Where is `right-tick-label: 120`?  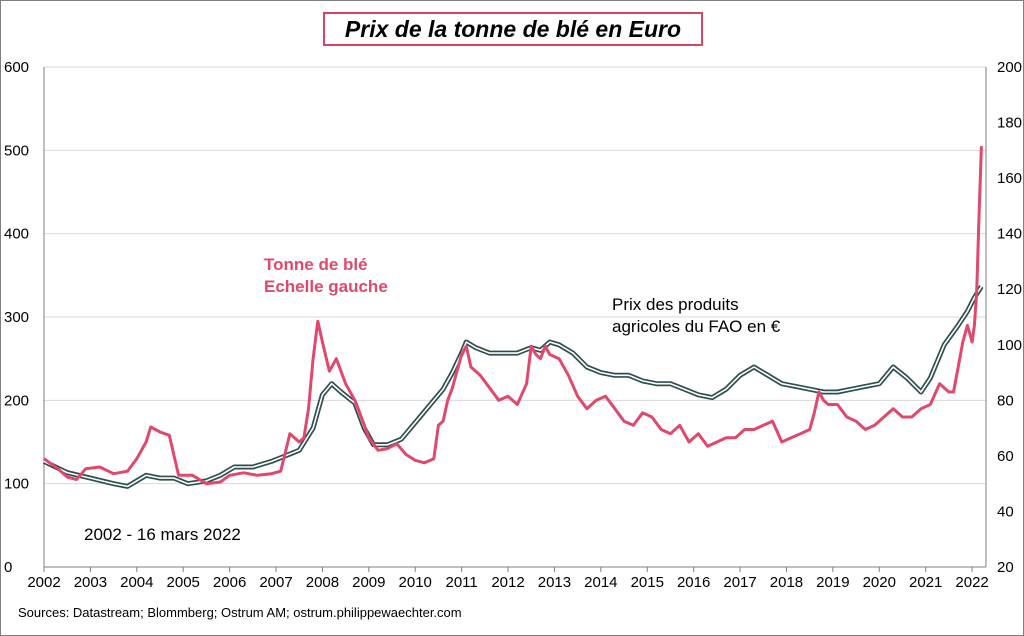
right-tick-label: 120 is located at coordinates (1009, 289).